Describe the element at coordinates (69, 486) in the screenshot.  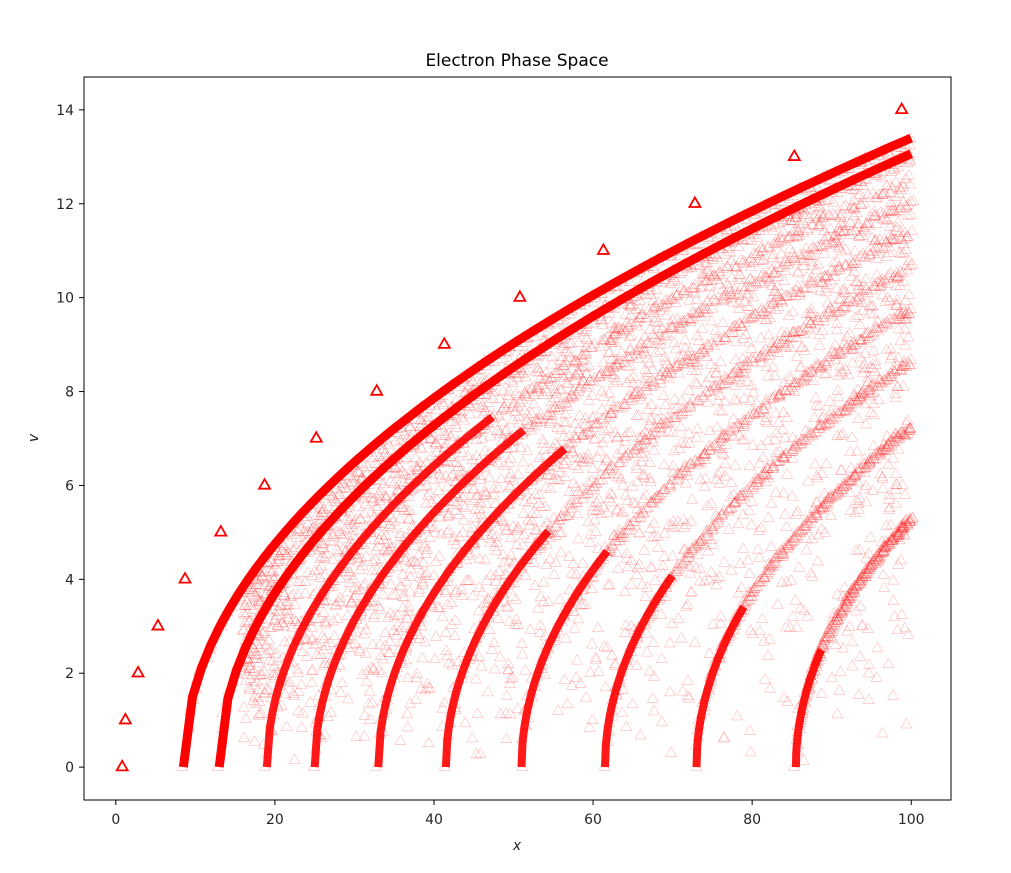
I see `y-tick-label: 6` at that location.